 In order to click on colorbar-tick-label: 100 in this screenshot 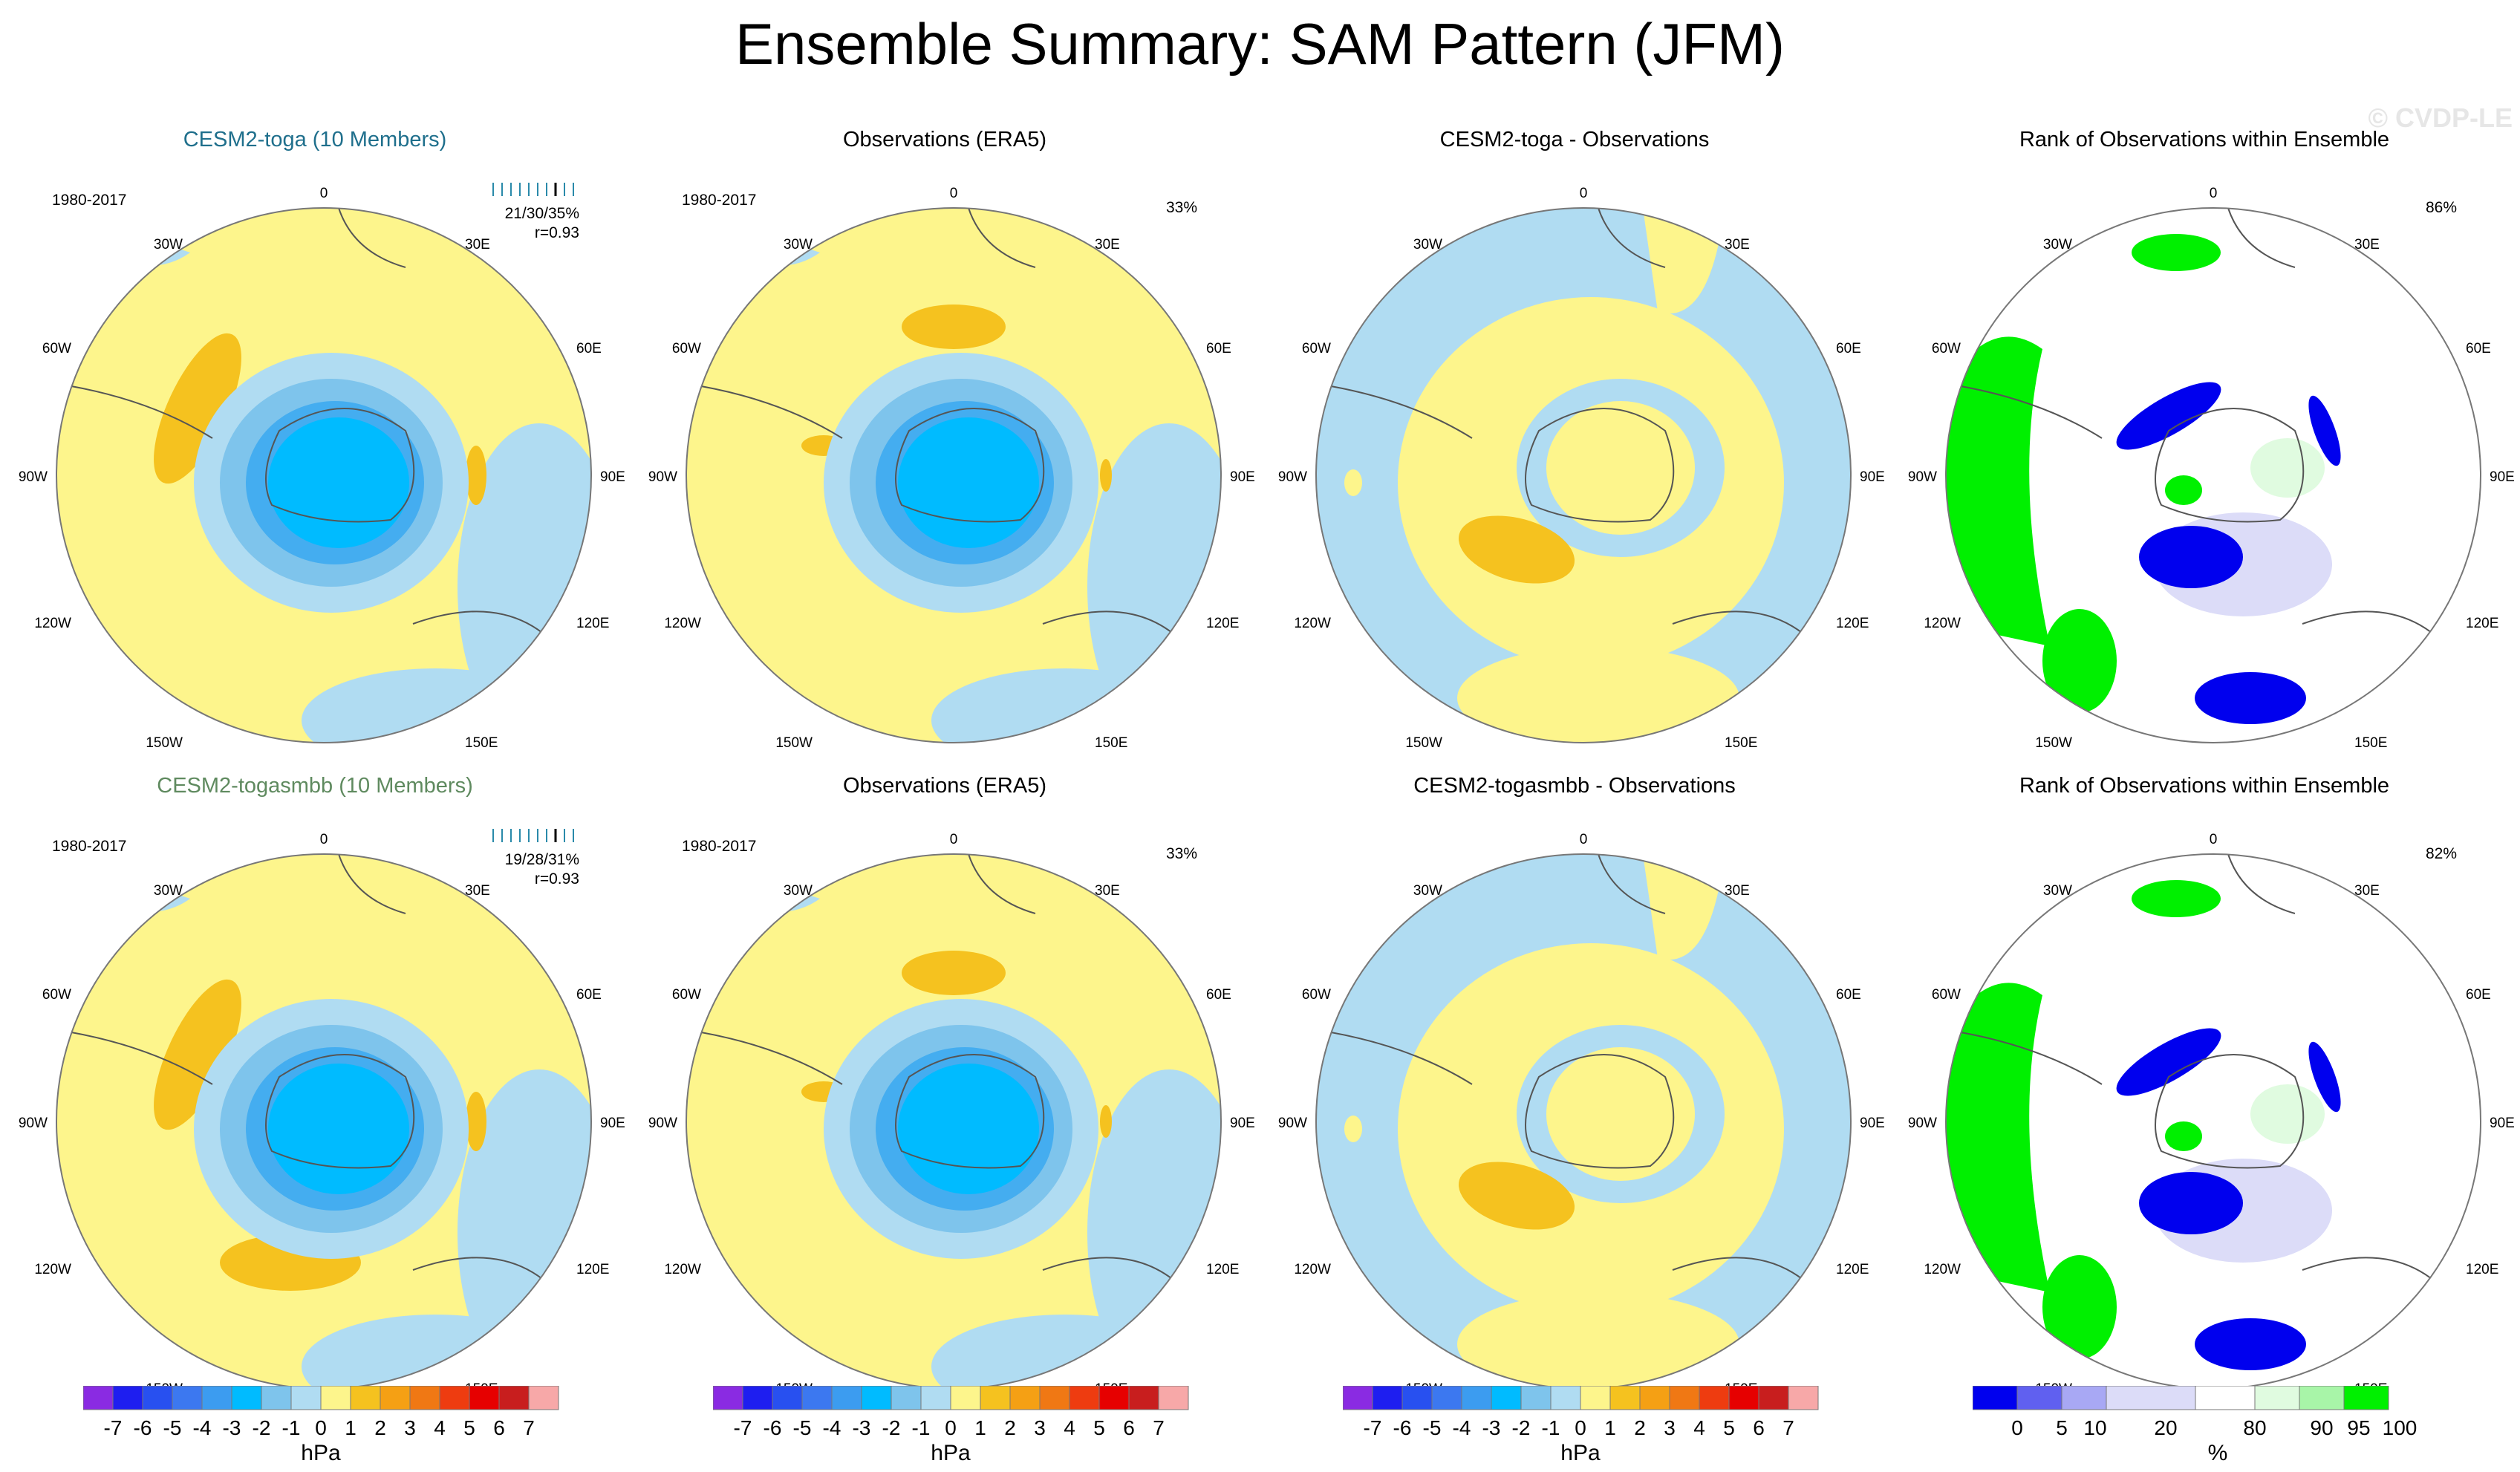, I will do `click(2401, 1428)`.